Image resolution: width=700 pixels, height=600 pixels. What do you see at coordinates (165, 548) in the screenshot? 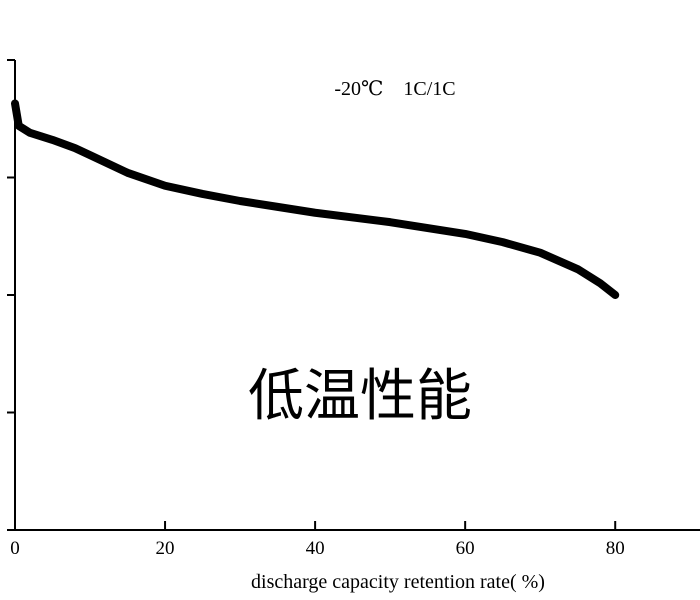
I see `x-tick-label: 20` at bounding box center [165, 548].